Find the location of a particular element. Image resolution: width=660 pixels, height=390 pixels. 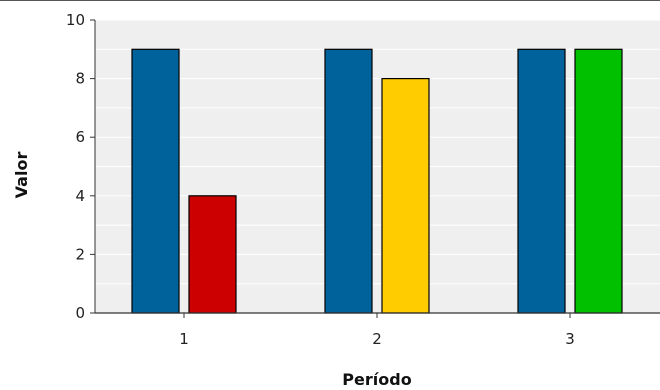

x-tick-label: 2 is located at coordinates (377, 339).